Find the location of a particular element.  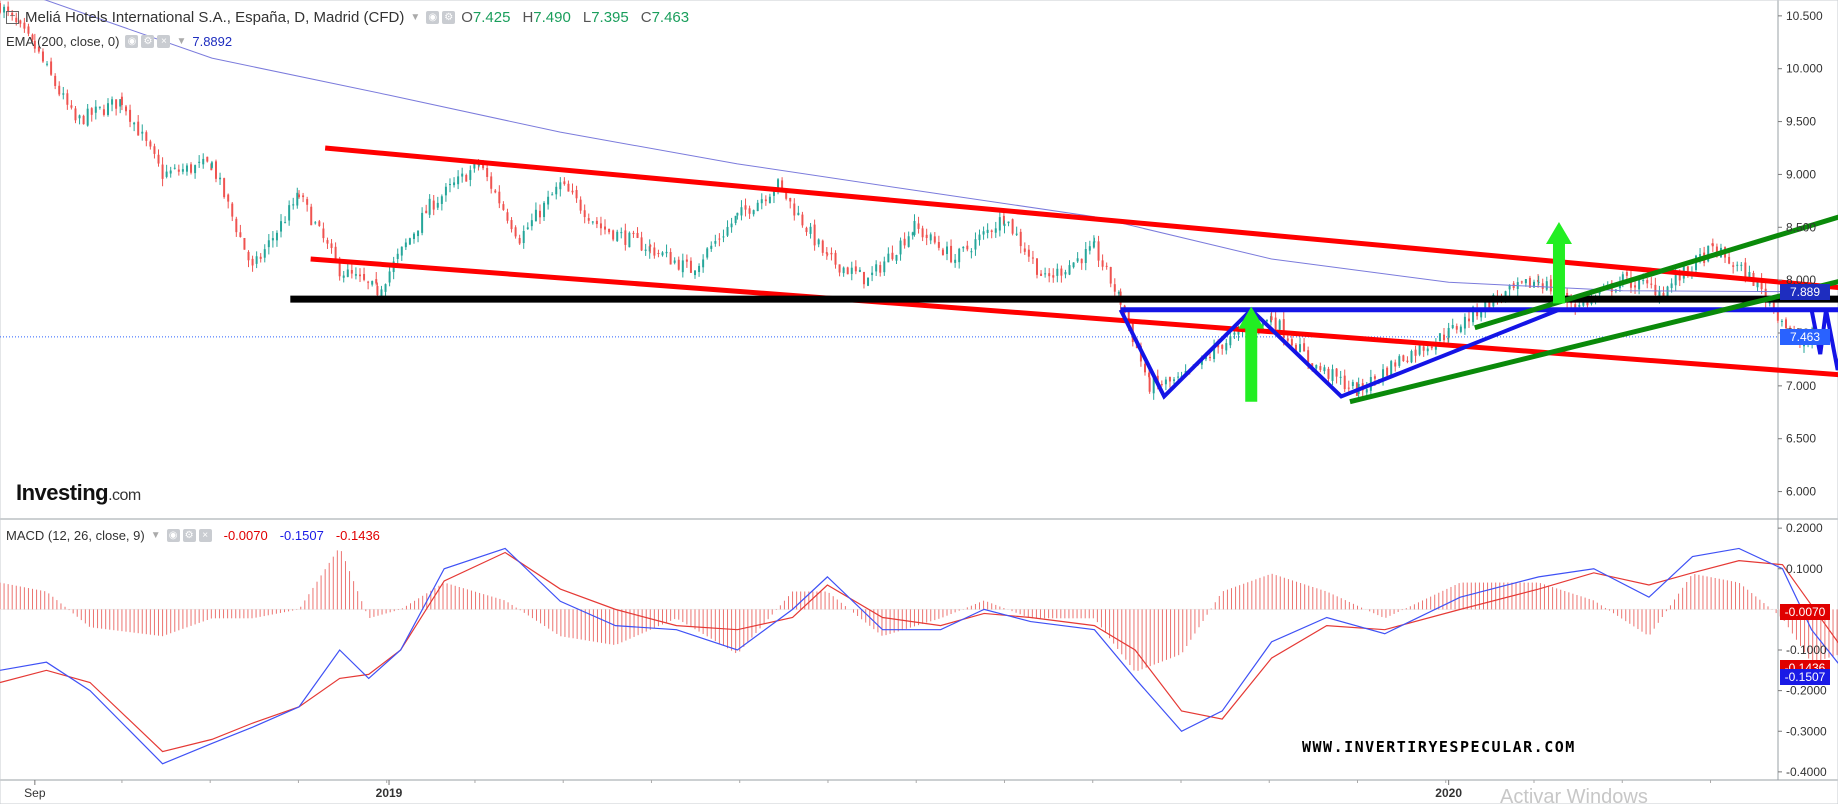

price-tick-label: 10.500 is located at coordinates (1804, 16).